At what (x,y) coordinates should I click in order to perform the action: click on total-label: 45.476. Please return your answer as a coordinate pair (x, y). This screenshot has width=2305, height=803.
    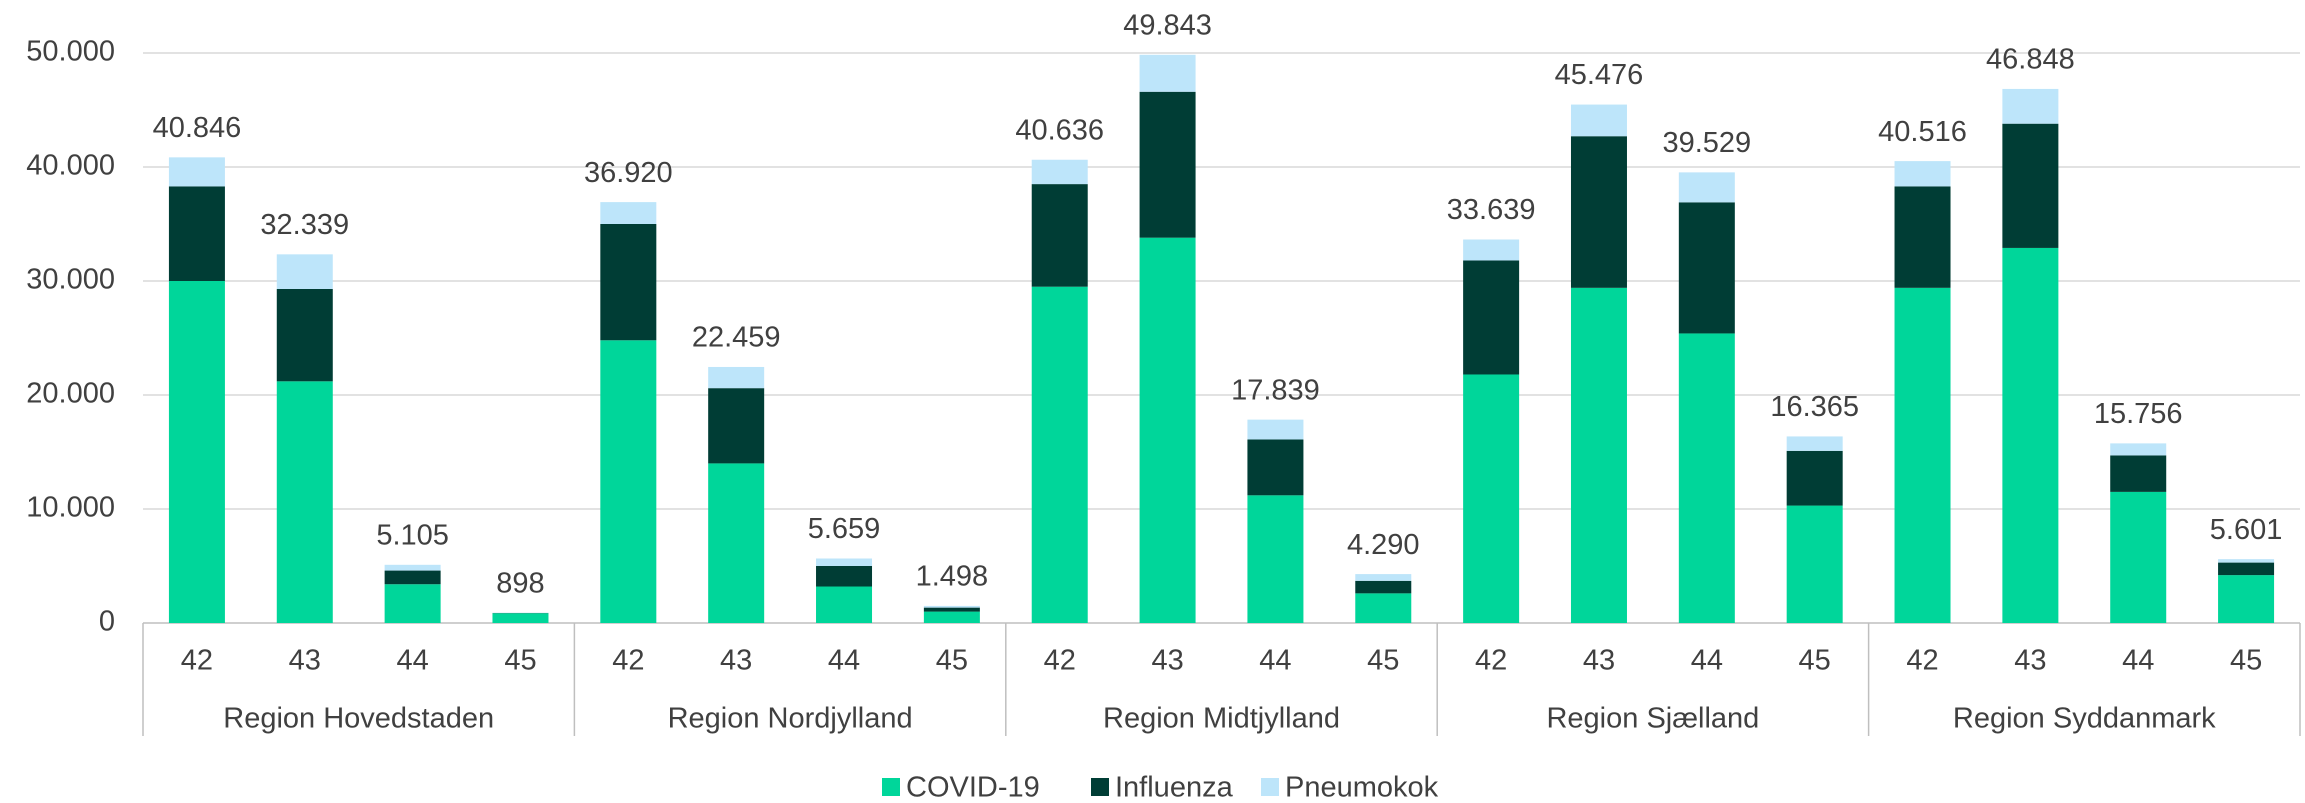
    Looking at the image, I should click on (1599, 75).